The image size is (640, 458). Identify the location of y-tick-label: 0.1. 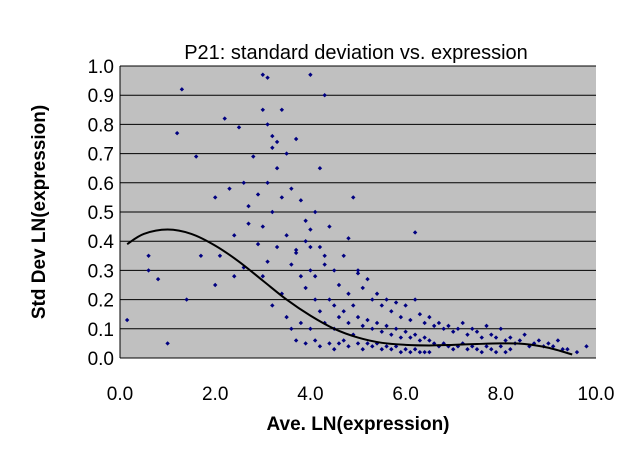
(101, 330).